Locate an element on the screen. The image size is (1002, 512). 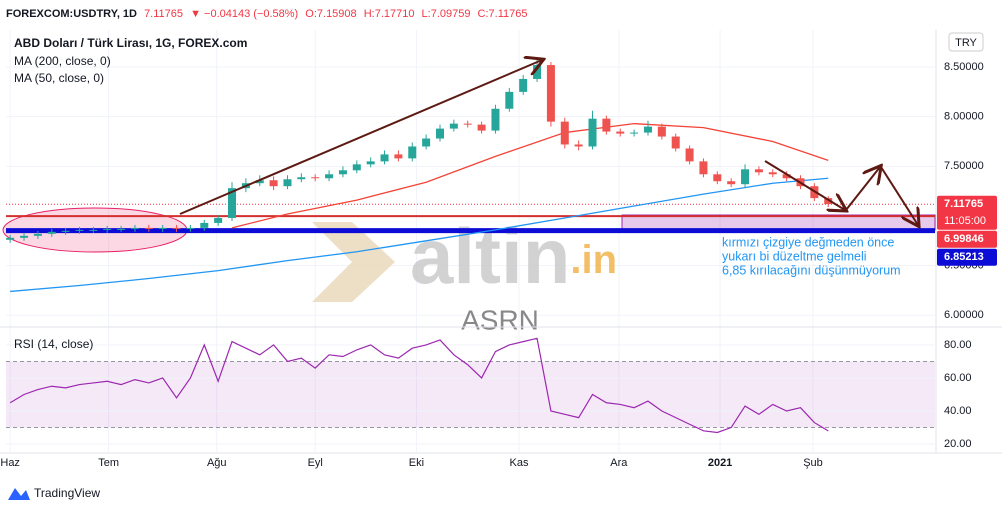
high: H:7.17710 is located at coordinates (389, 14).